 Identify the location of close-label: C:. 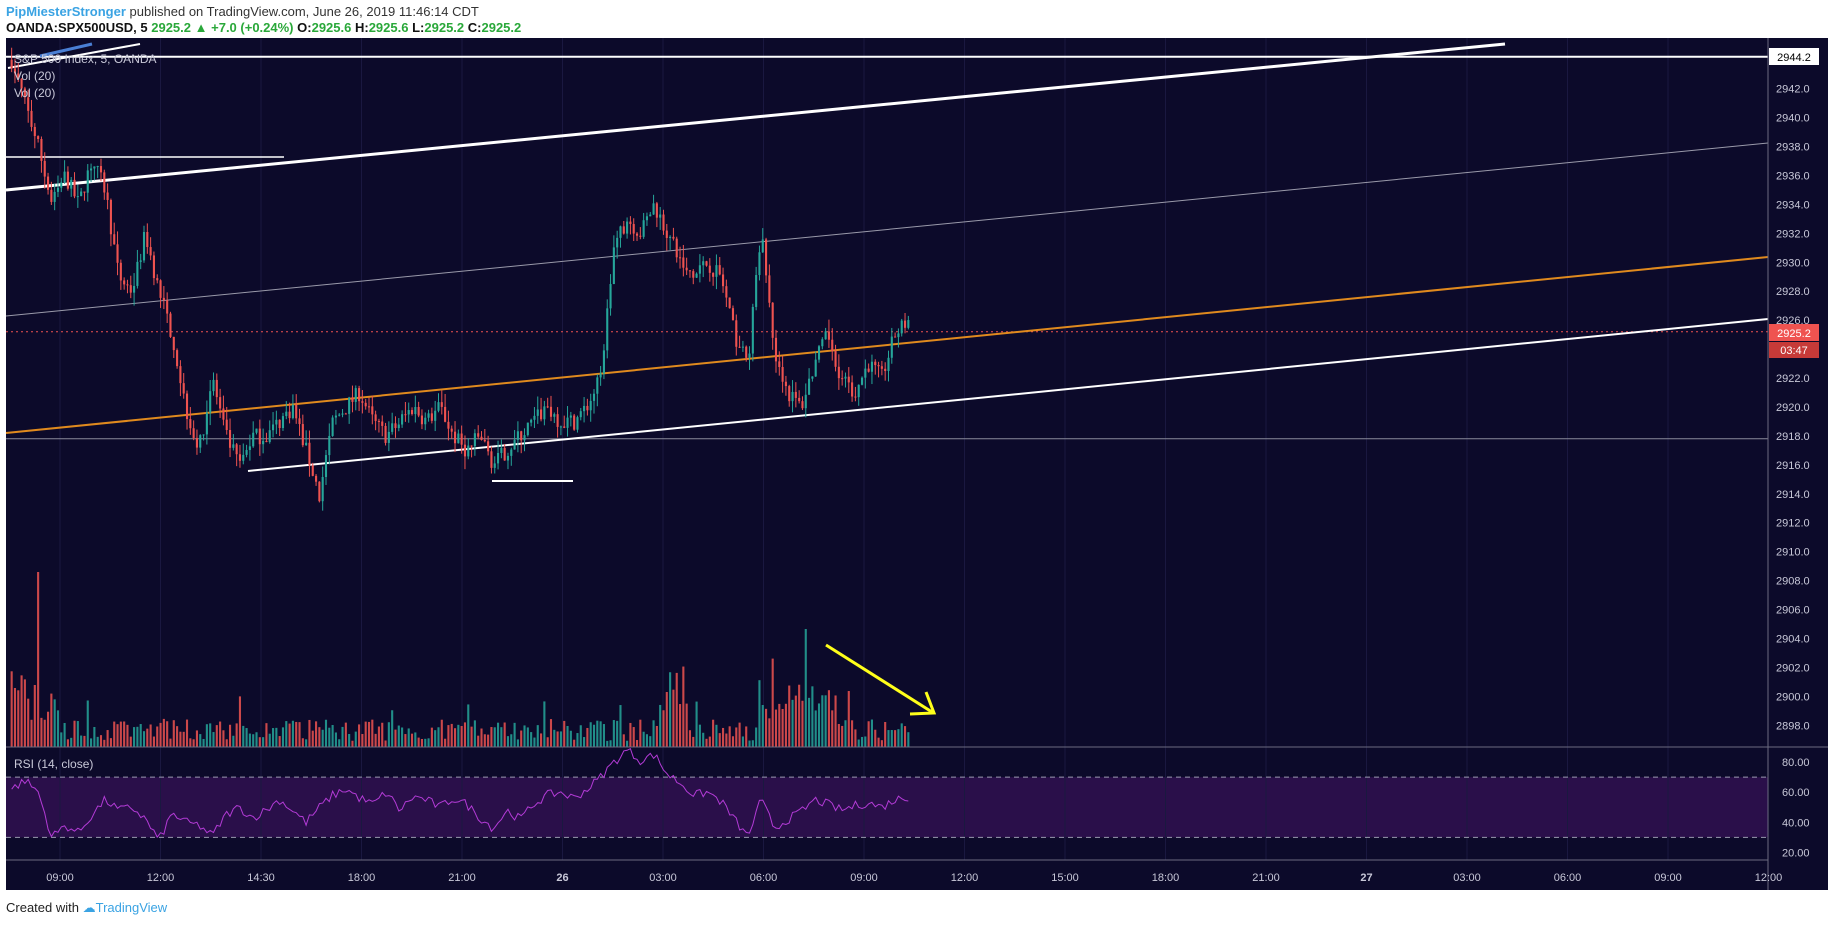
(474, 27).